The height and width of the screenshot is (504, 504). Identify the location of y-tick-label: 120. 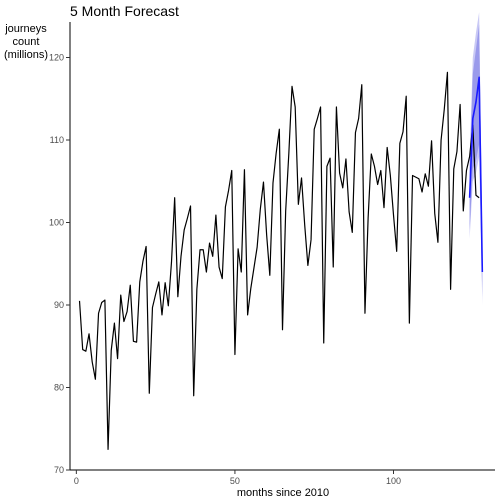
(56, 58).